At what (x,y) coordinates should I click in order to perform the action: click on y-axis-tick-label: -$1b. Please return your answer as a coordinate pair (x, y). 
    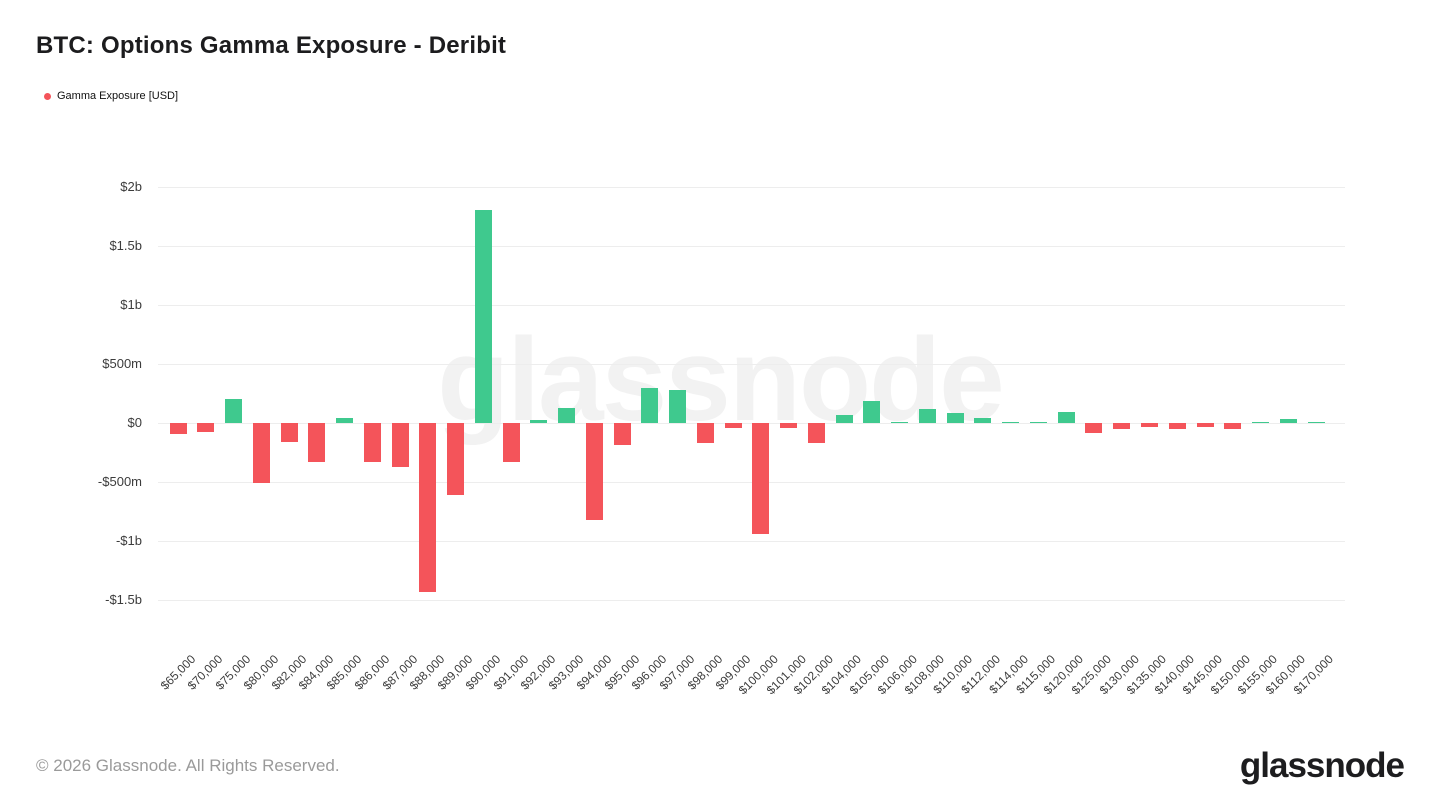
    Looking at the image, I should click on (128, 540).